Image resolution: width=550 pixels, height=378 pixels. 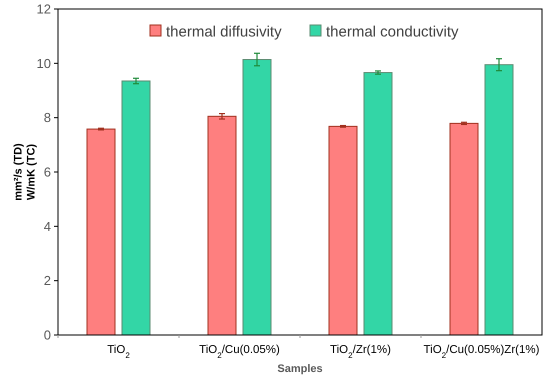 I want to click on y-tick-label: 10, so click(x=43, y=63).